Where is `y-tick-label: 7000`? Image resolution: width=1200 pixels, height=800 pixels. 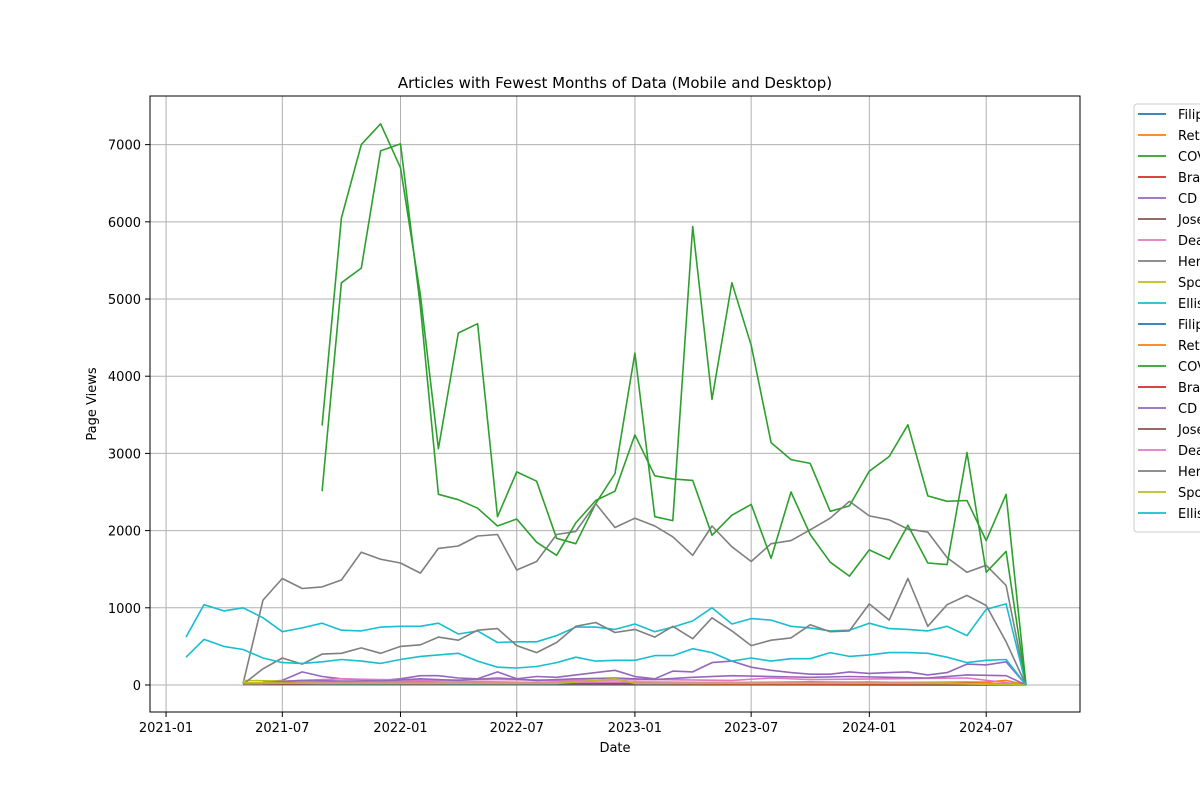
y-tick-label: 7000 is located at coordinates (124, 146).